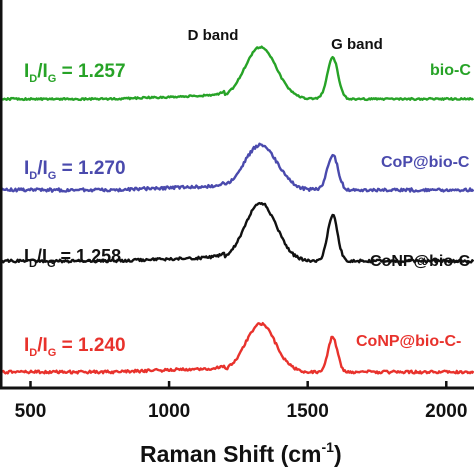 The image size is (474, 474). Describe the element at coordinates (72, 258) in the screenshot. I see `ratio-label-conp-bio-c: ID/IG = 1.258` at that location.